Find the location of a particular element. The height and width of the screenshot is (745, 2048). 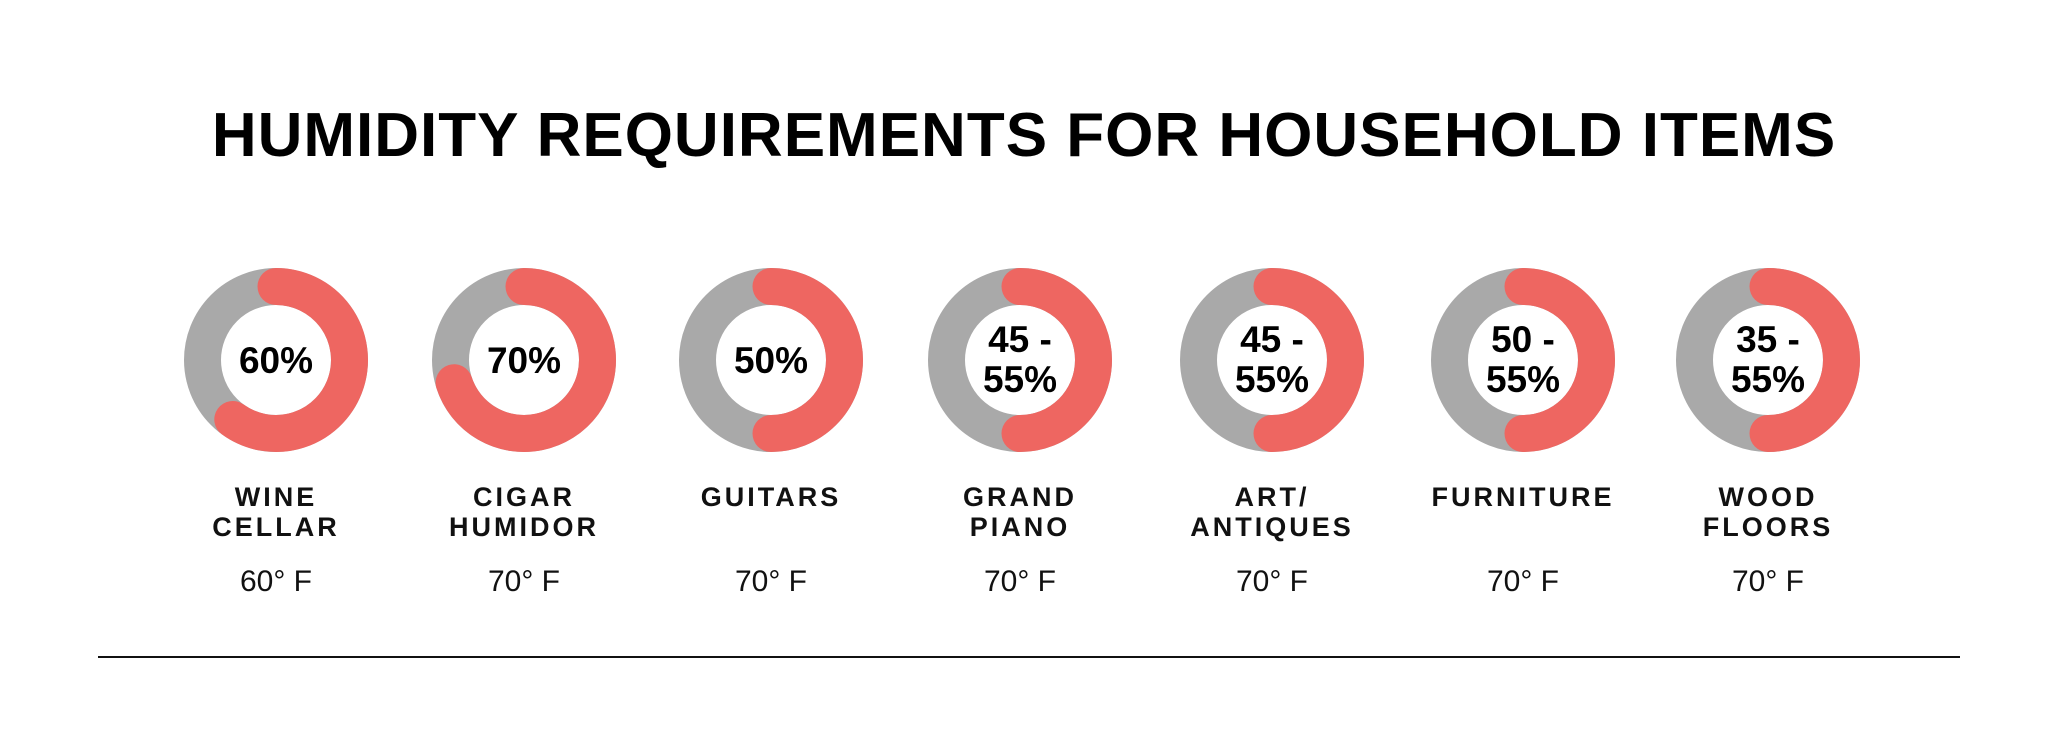

donut-6: 35 -55% is located at coordinates (1768, 360).